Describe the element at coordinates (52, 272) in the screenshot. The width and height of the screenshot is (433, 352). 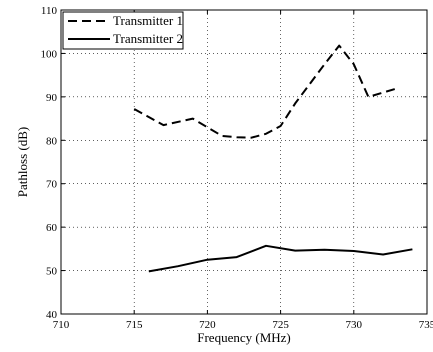
I see `y-tick-label: 50` at that location.